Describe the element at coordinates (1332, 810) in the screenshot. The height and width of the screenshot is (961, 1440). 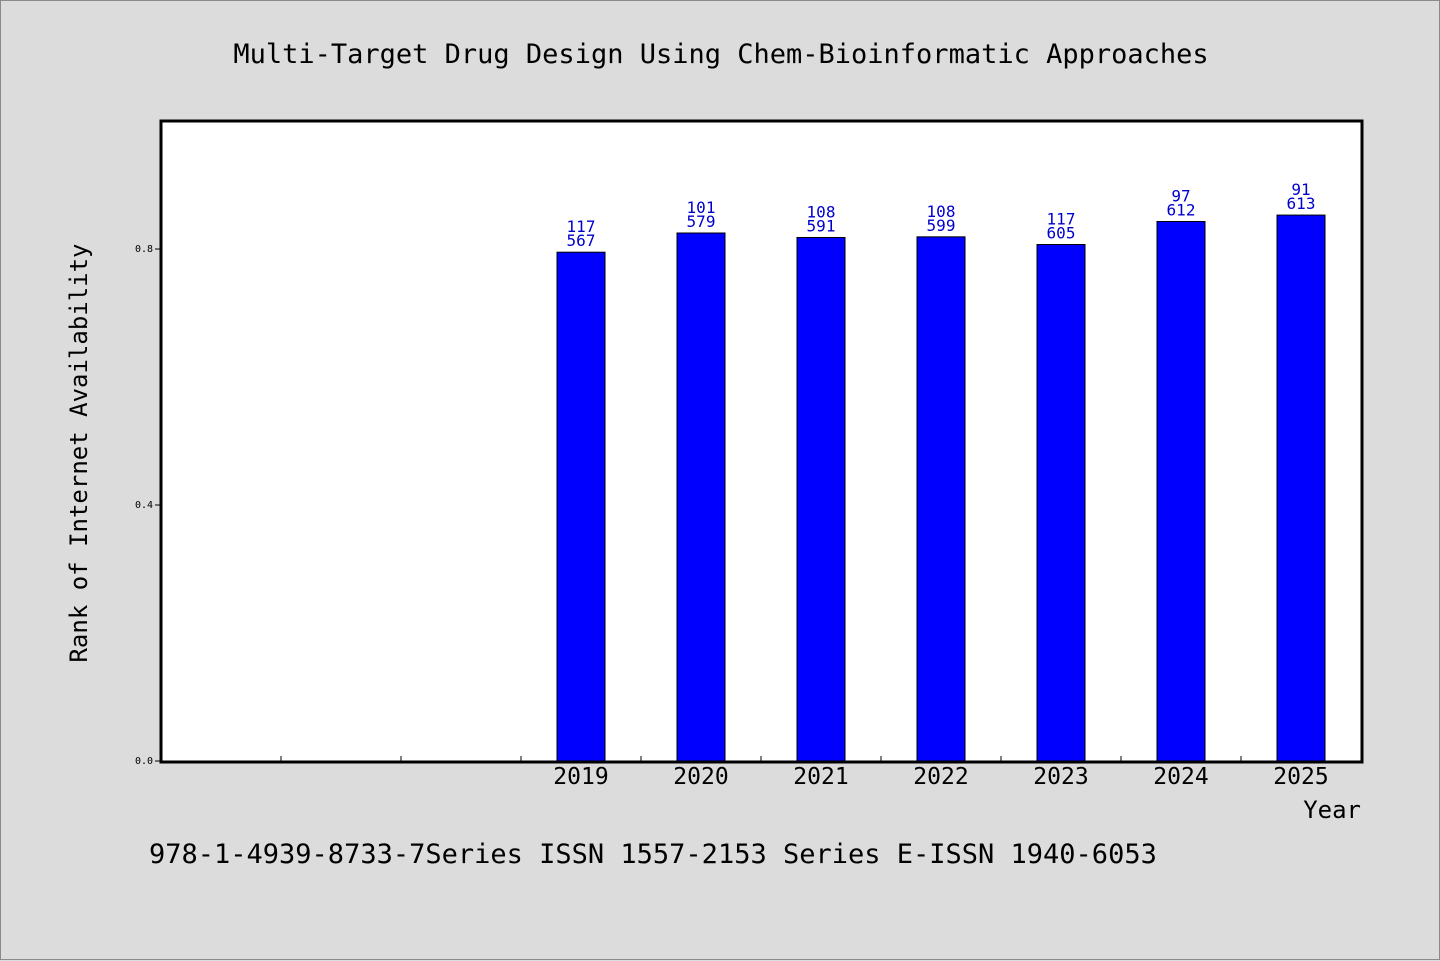
I see `x-axis-label: Year` at that location.